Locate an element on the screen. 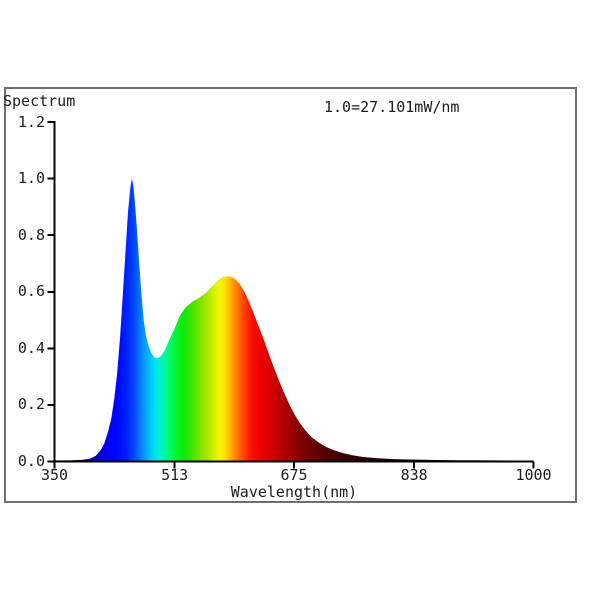  y-tick-label: 1.2 is located at coordinates (31, 121).